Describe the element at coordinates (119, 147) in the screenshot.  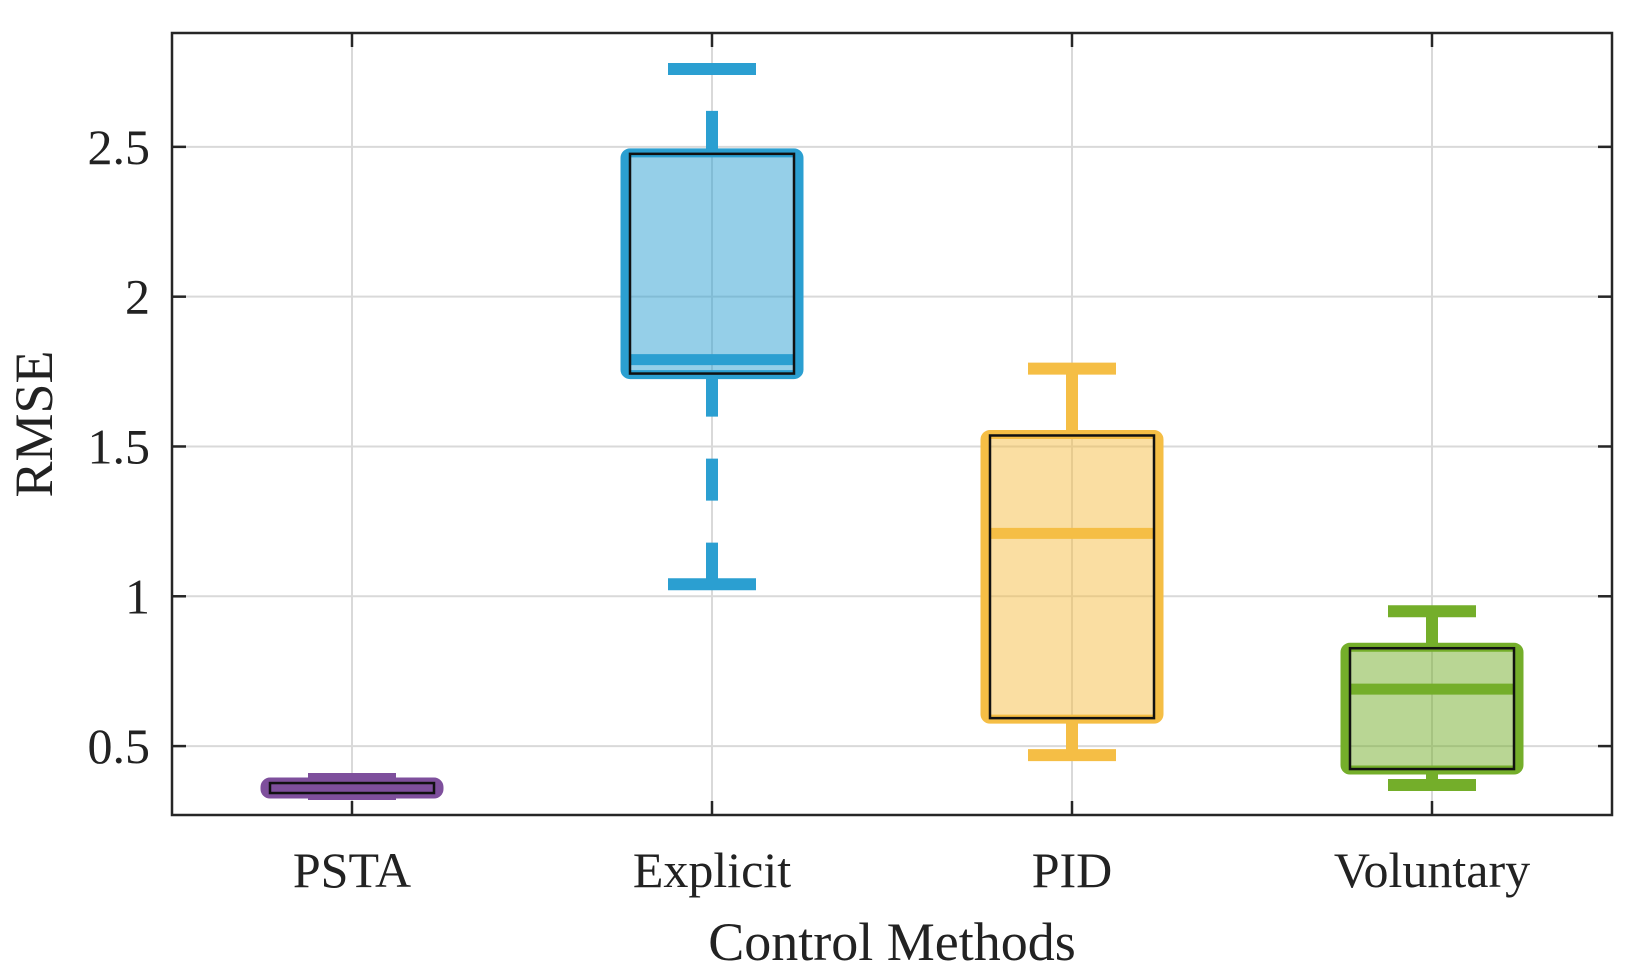
I see `y-tick-label: 2.5` at that location.